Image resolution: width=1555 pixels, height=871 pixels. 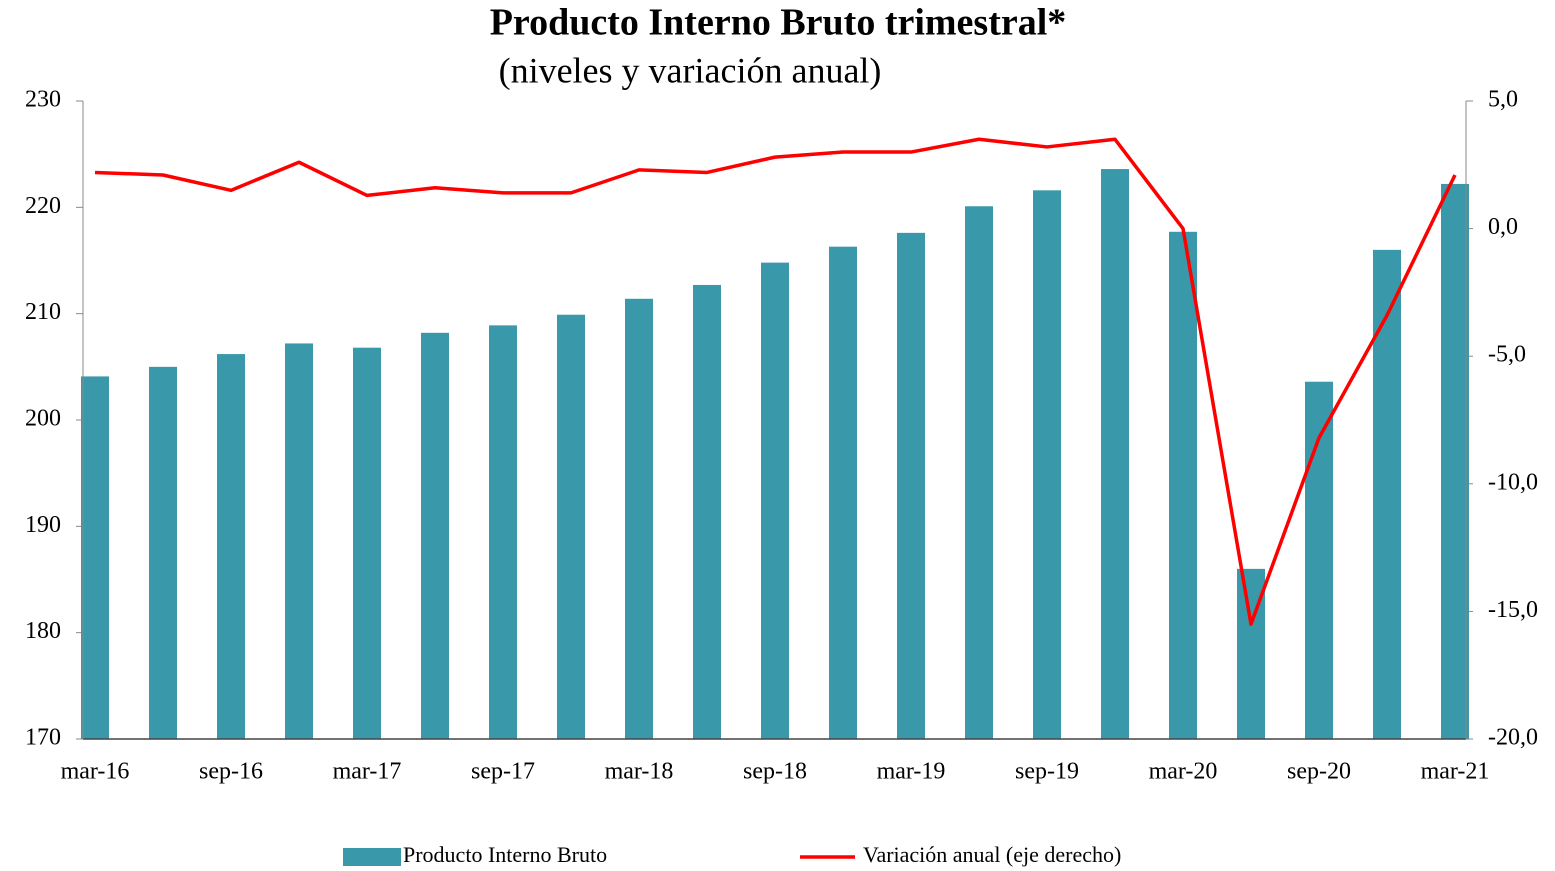 I want to click on y2-tick-label: -10,0, so click(x=1513, y=482).